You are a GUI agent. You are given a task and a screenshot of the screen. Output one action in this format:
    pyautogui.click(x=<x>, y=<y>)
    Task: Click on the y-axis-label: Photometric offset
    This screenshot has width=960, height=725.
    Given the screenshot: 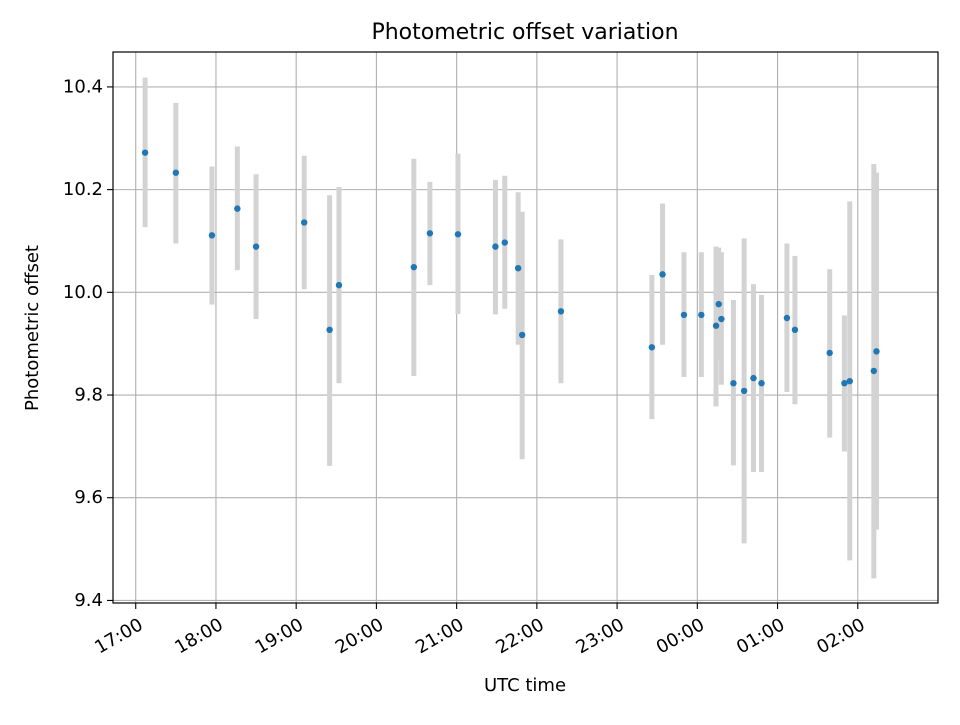 What is the action you would take?
    pyautogui.click(x=32, y=328)
    